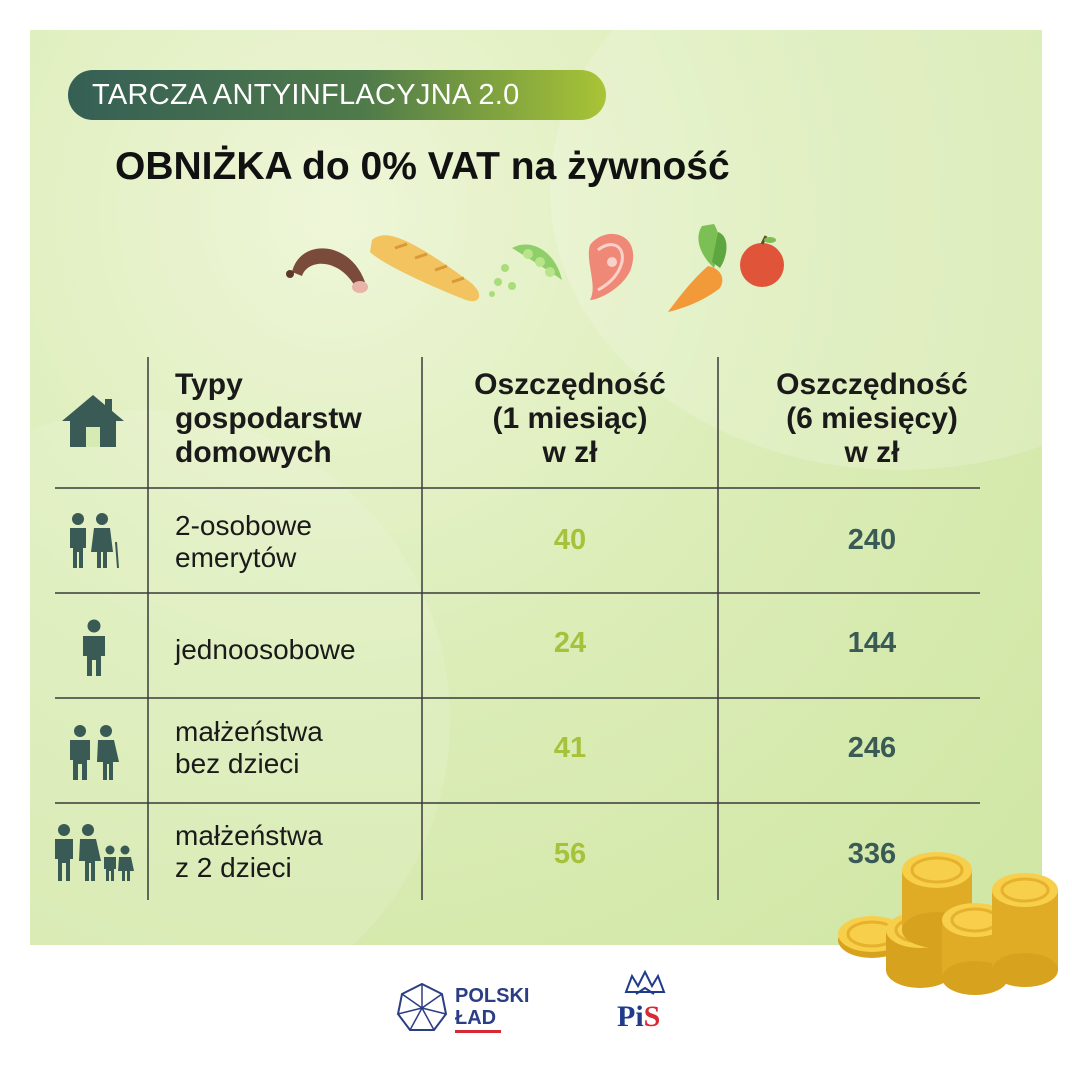 This screenshot has width=1072, height=1072. What do you see at coordinates (94, 648) in the screenshot?
I see `single-person-icon` at bounding box center [94, 648].